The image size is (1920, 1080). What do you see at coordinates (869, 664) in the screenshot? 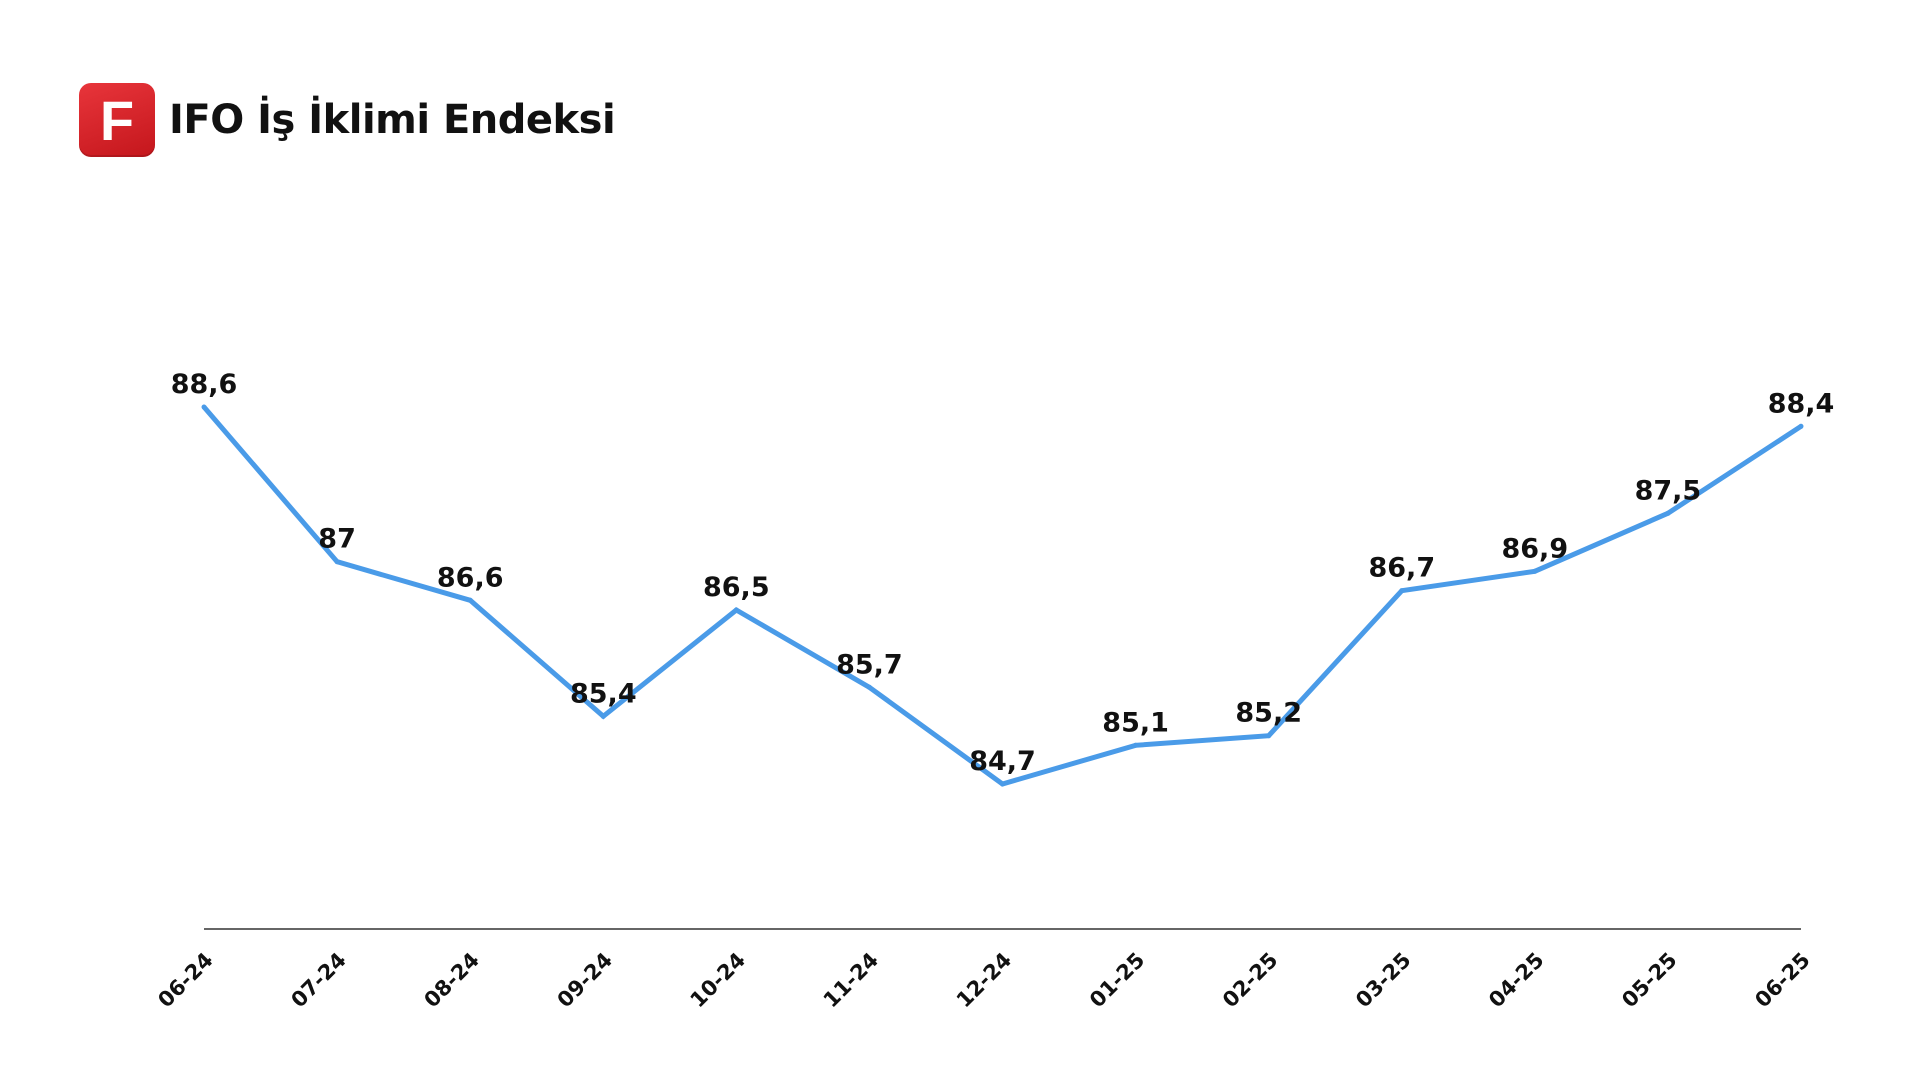
I see `data-label: 85,7` at bounding box center [869, 664].